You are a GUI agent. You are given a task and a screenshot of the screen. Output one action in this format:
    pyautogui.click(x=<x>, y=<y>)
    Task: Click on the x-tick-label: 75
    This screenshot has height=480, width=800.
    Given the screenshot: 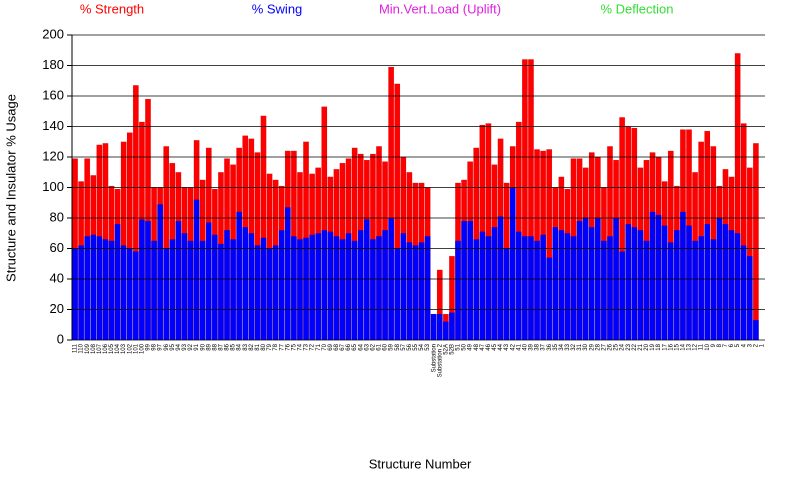 What is the action you would take?
    pyautogui.click(x=294, y=346)
    